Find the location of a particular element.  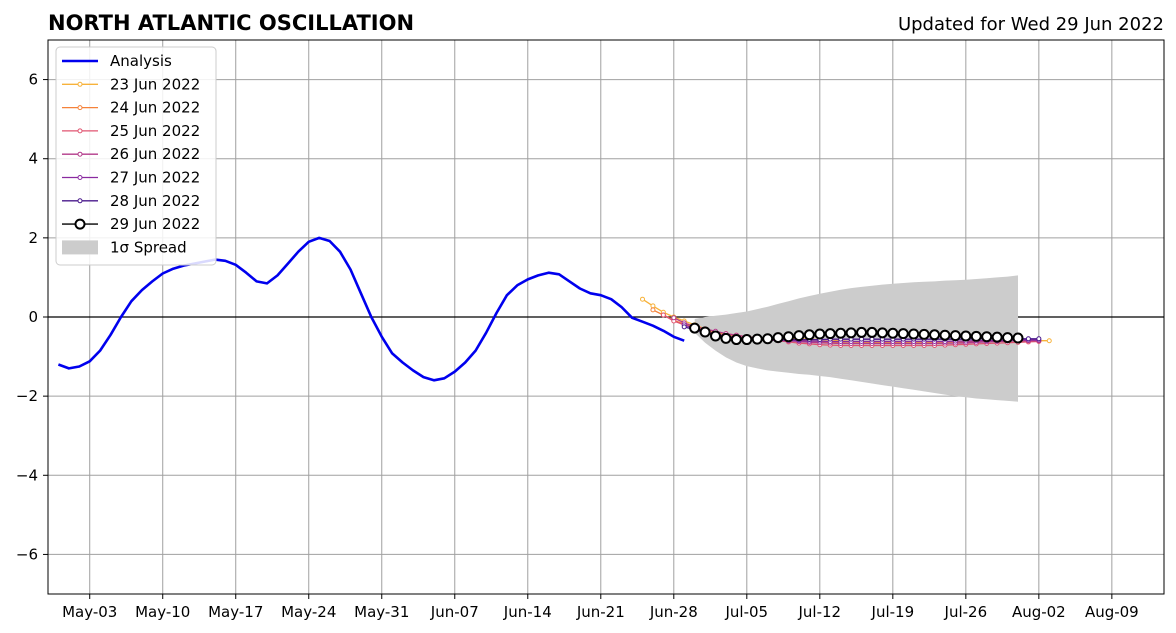

x-tick-label: May-24 is located at coordinates (308, 612).